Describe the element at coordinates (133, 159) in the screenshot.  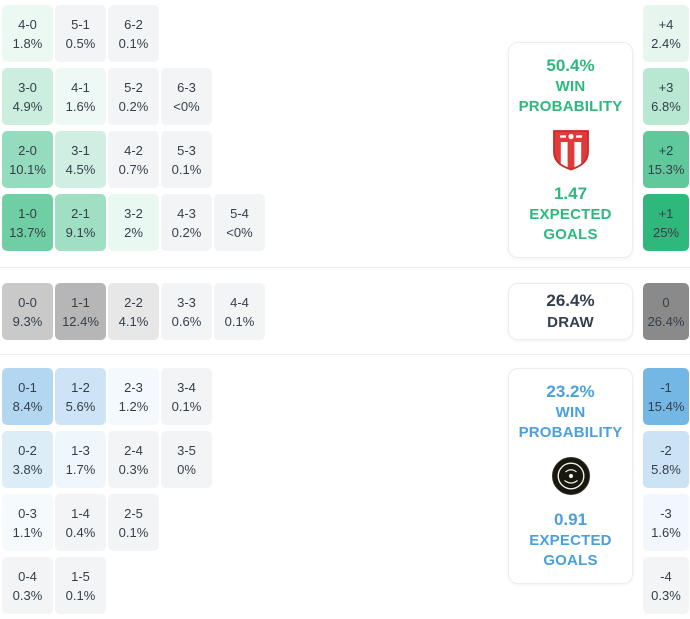
I see `score-cell-4-2: 4-2 0.7%` at that location.